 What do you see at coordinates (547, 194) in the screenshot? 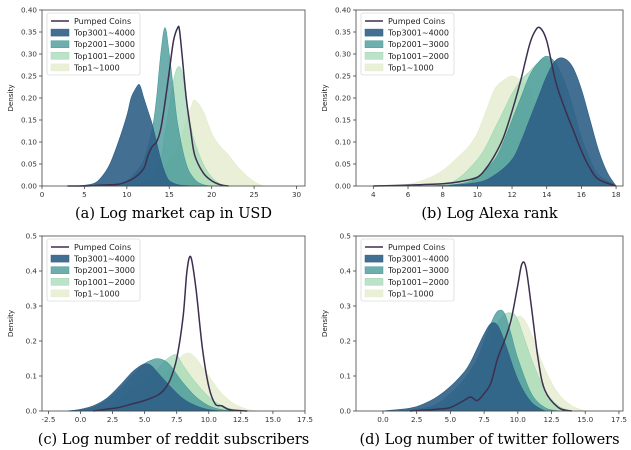
I see `x-tick-label: 14` at bounding box center [547, 194].